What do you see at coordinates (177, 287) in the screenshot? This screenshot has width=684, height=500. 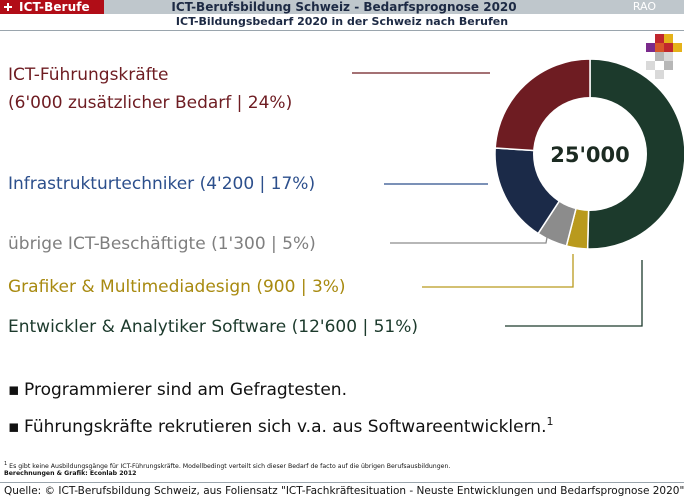 I see `legend-grafik: Grafiker & Multimediadesign (900 | 3%)` at bounding box center [177, 287].